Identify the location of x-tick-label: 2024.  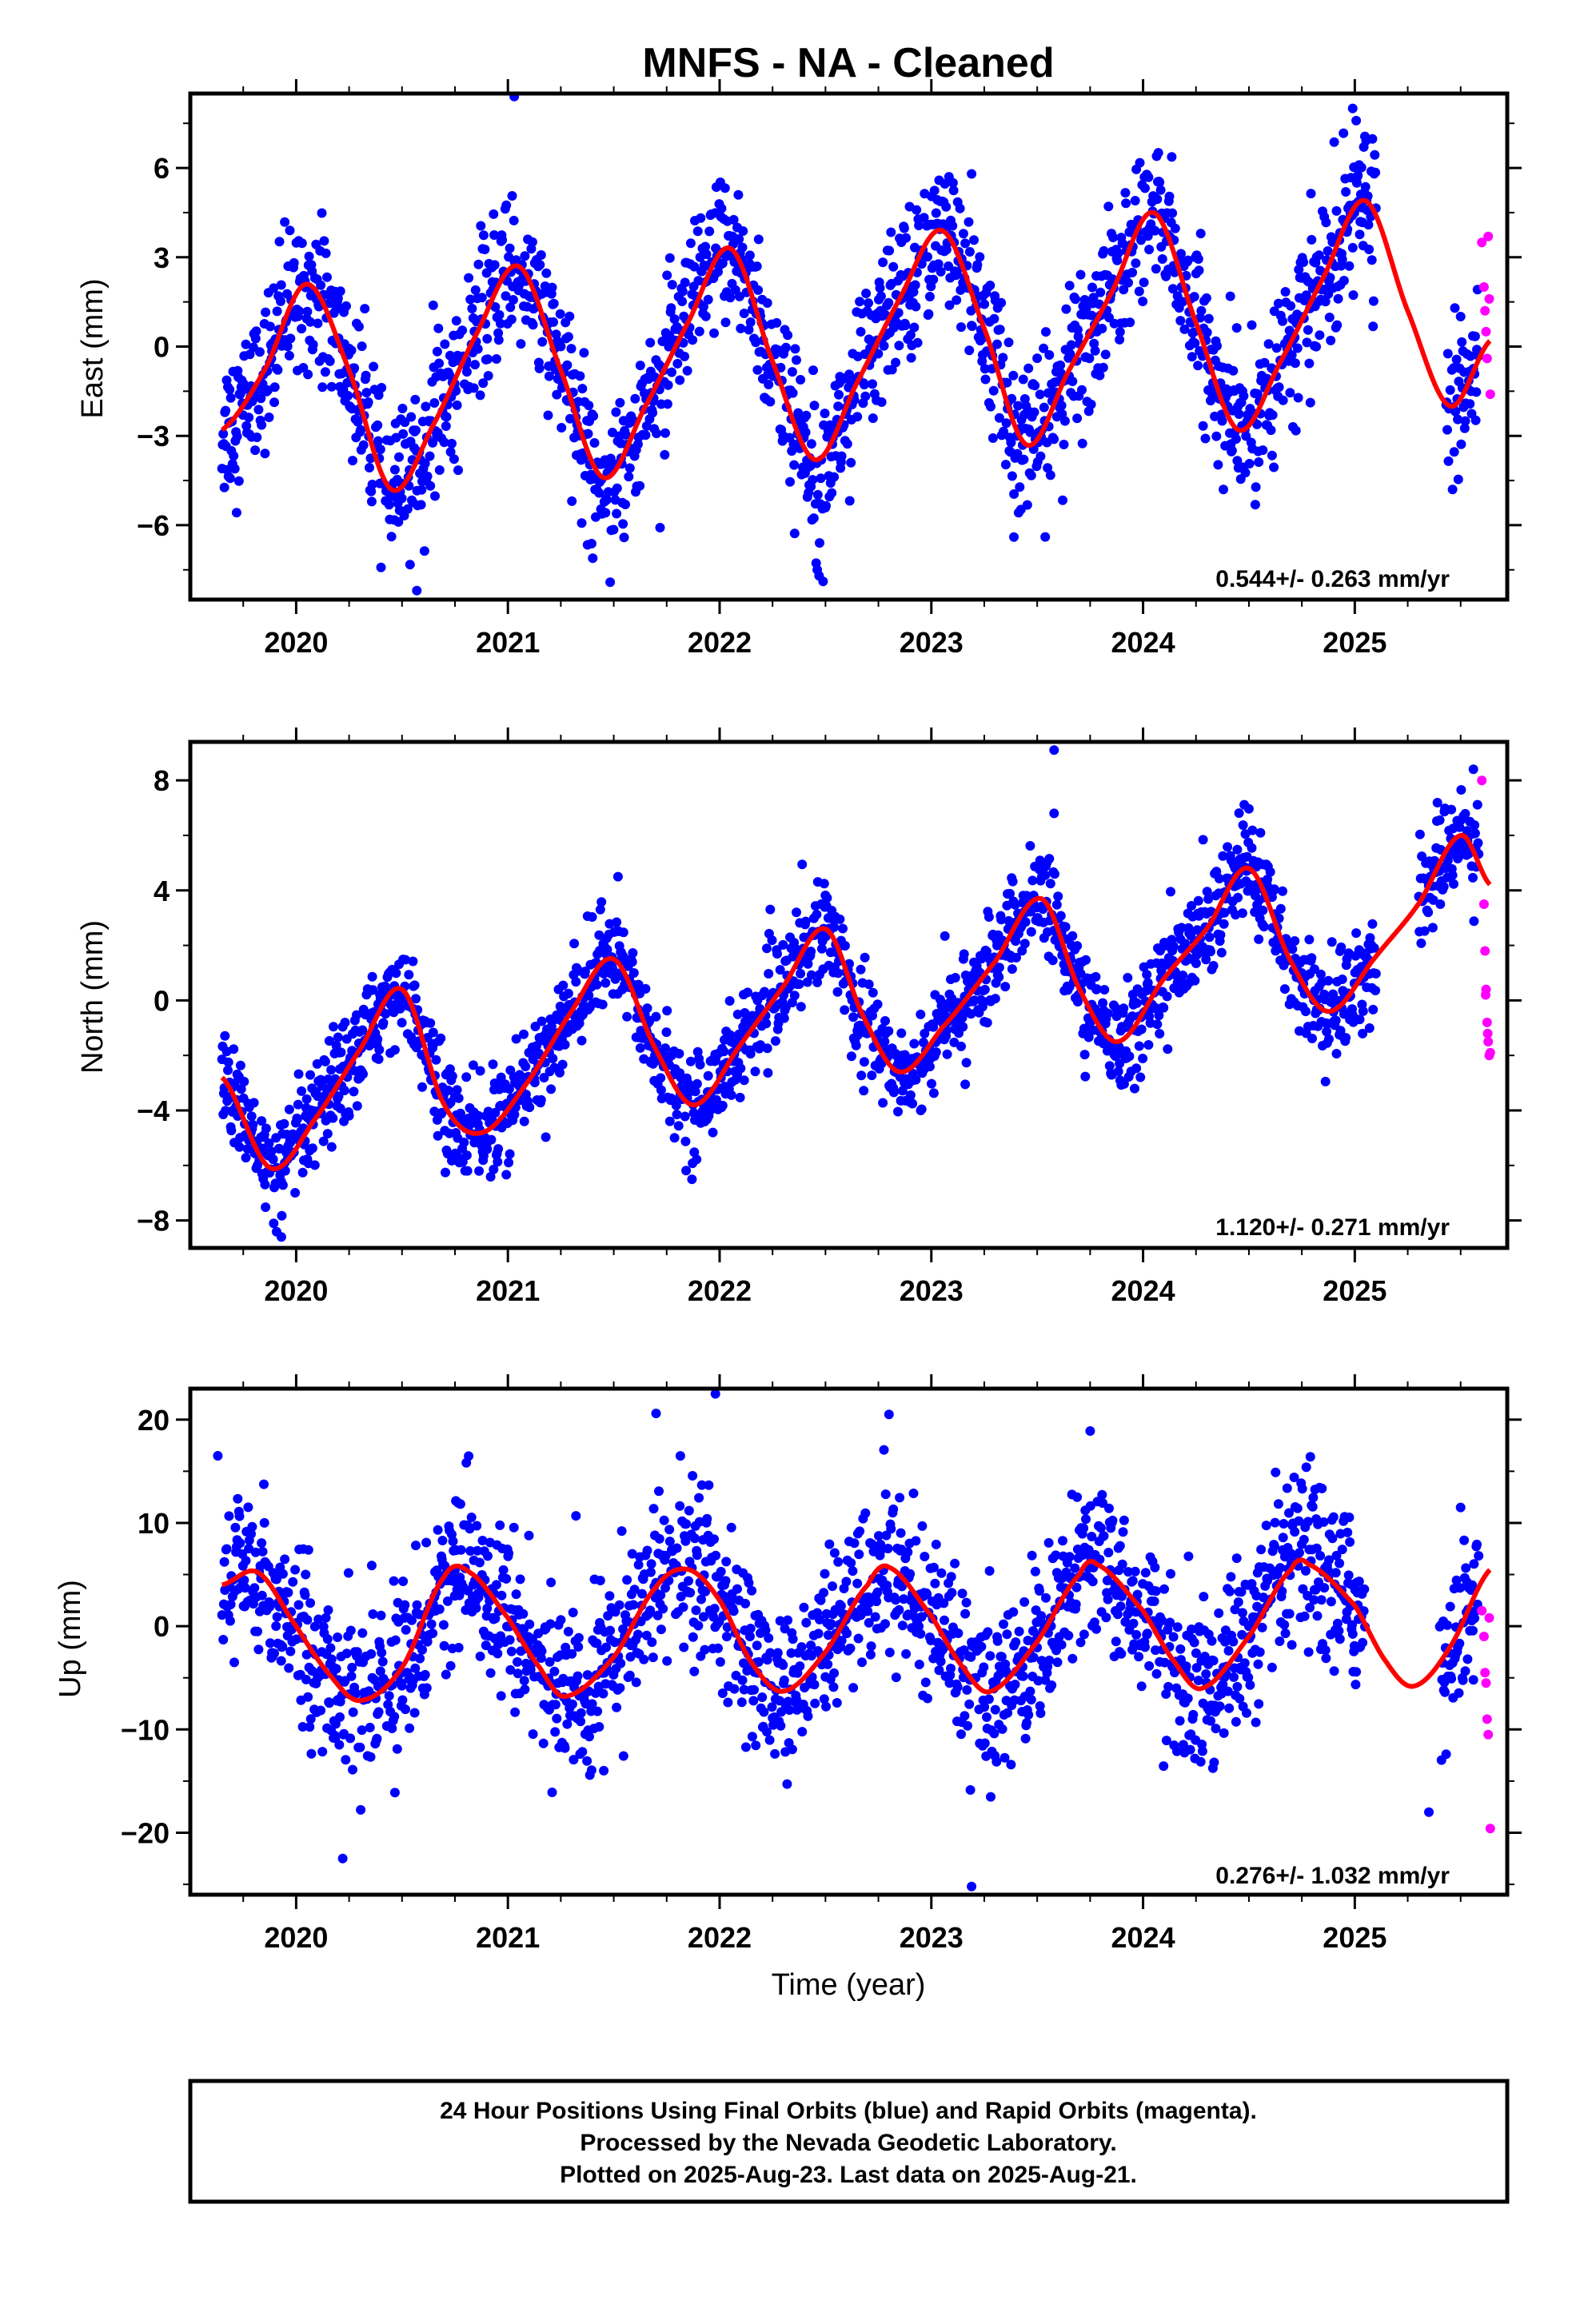
(1143, 1290).